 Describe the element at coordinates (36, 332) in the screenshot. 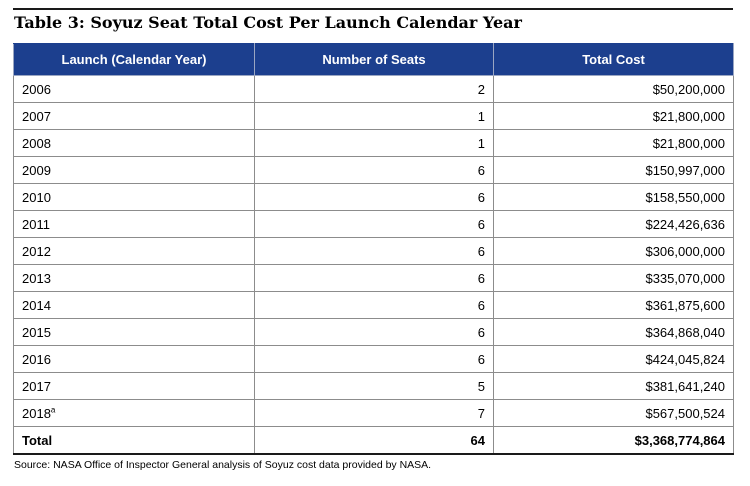

I see `launch-year-value: 2015` at that location.